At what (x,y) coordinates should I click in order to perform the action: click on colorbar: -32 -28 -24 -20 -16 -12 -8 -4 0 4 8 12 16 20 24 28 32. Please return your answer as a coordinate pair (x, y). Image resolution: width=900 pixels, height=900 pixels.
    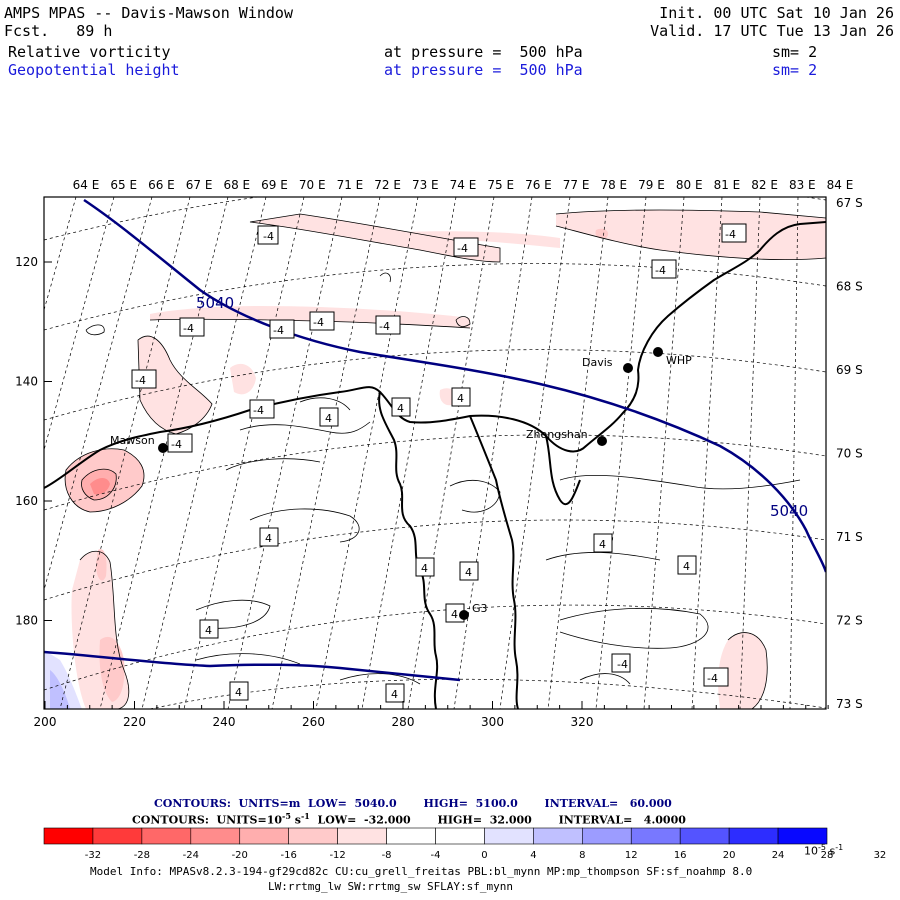
    Looking at the image, I should click on (465, 844).